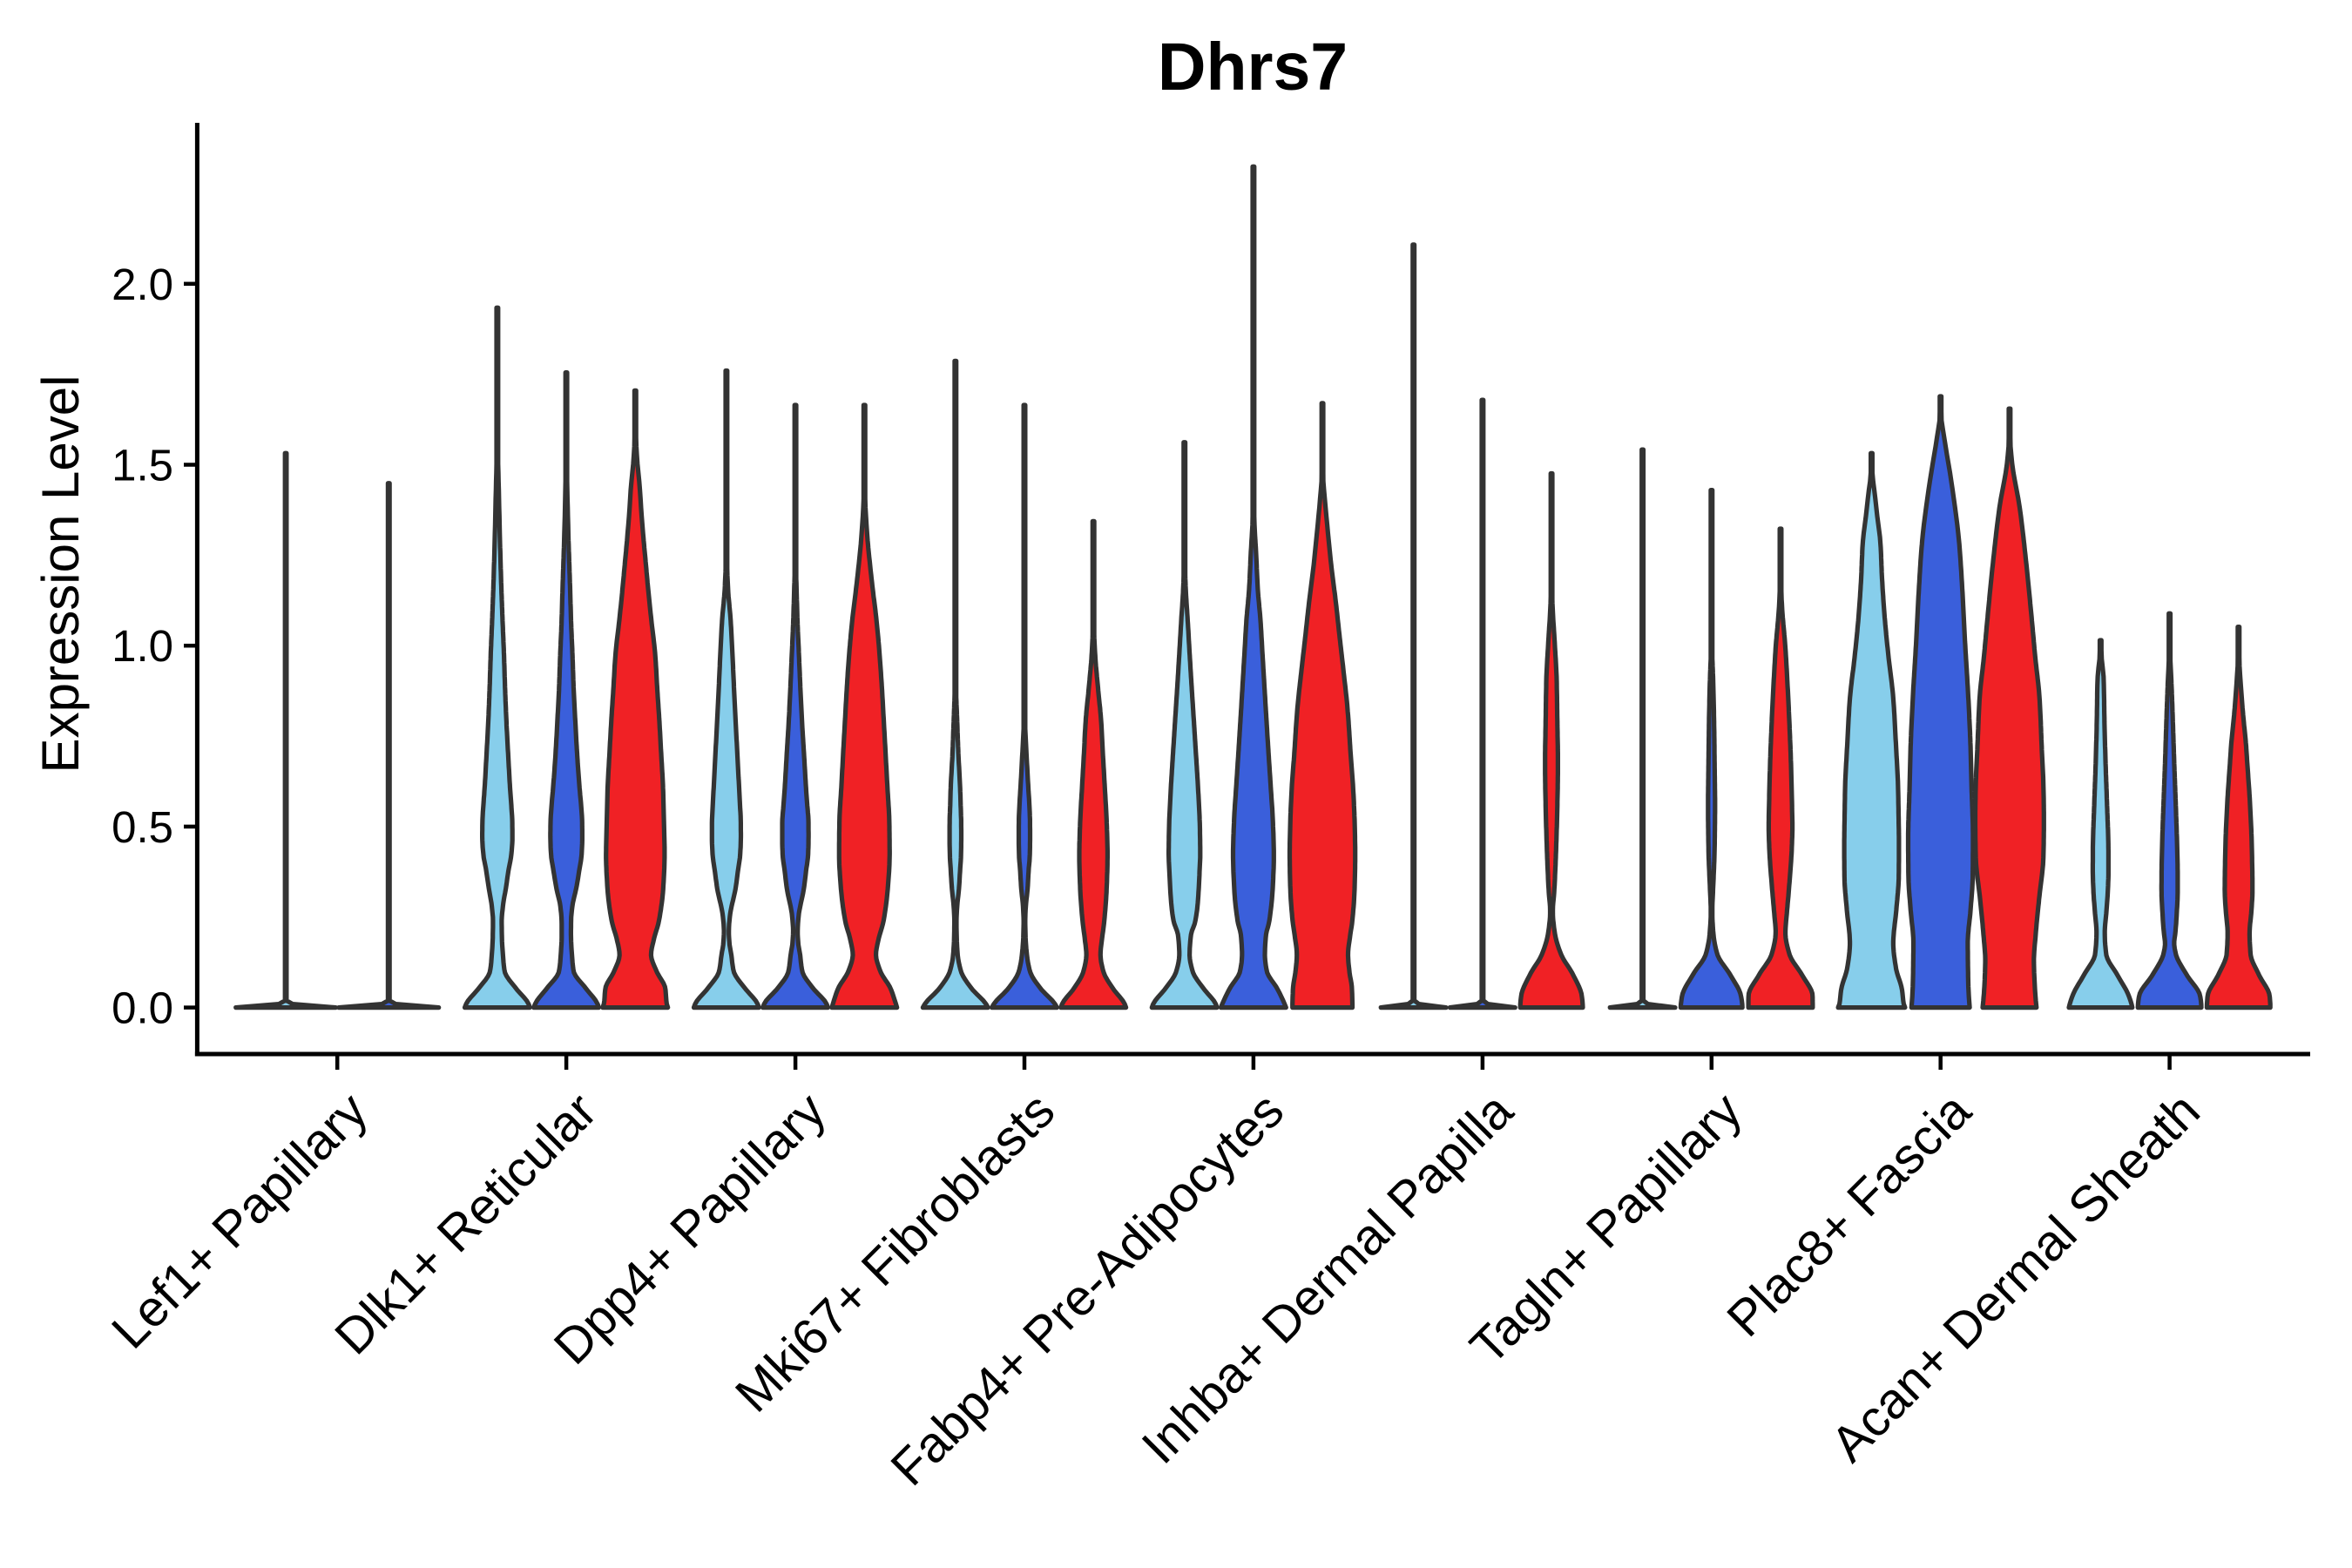 The width and height of the screenshot is (2352, 1568). What do you see at coordinates (1253, 67) in the screenshot?
I see `svg-text: Dhrs7` at bounding box center [1253, 67].